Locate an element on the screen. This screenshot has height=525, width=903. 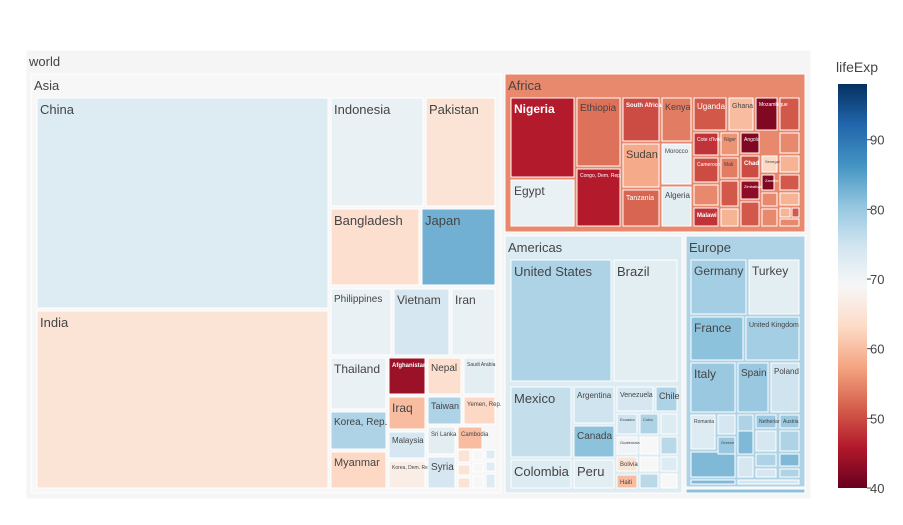
tile-india is located at coordinates (182, 399).